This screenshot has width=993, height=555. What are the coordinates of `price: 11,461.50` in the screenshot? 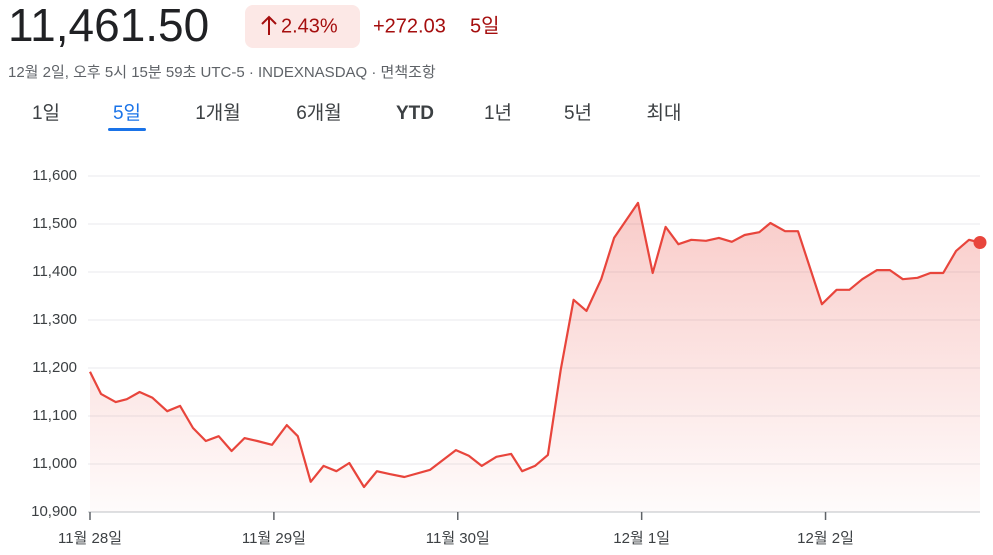 It's located at (108, 25).